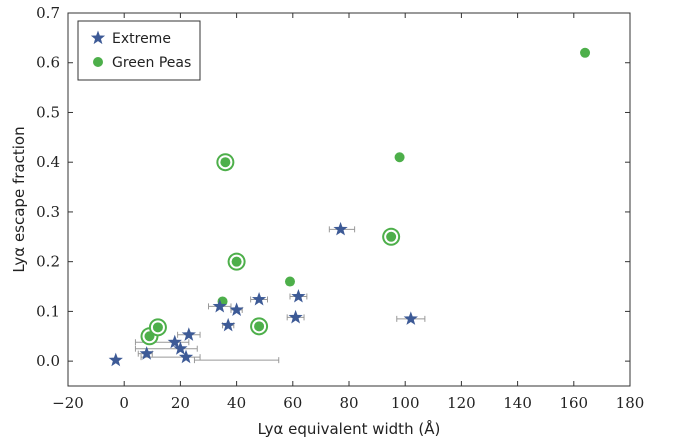  What do you see at coordinates (48, 311) in the screenshot?
I see `y-tick-label: 0.1` at bounding box center [48, 311].